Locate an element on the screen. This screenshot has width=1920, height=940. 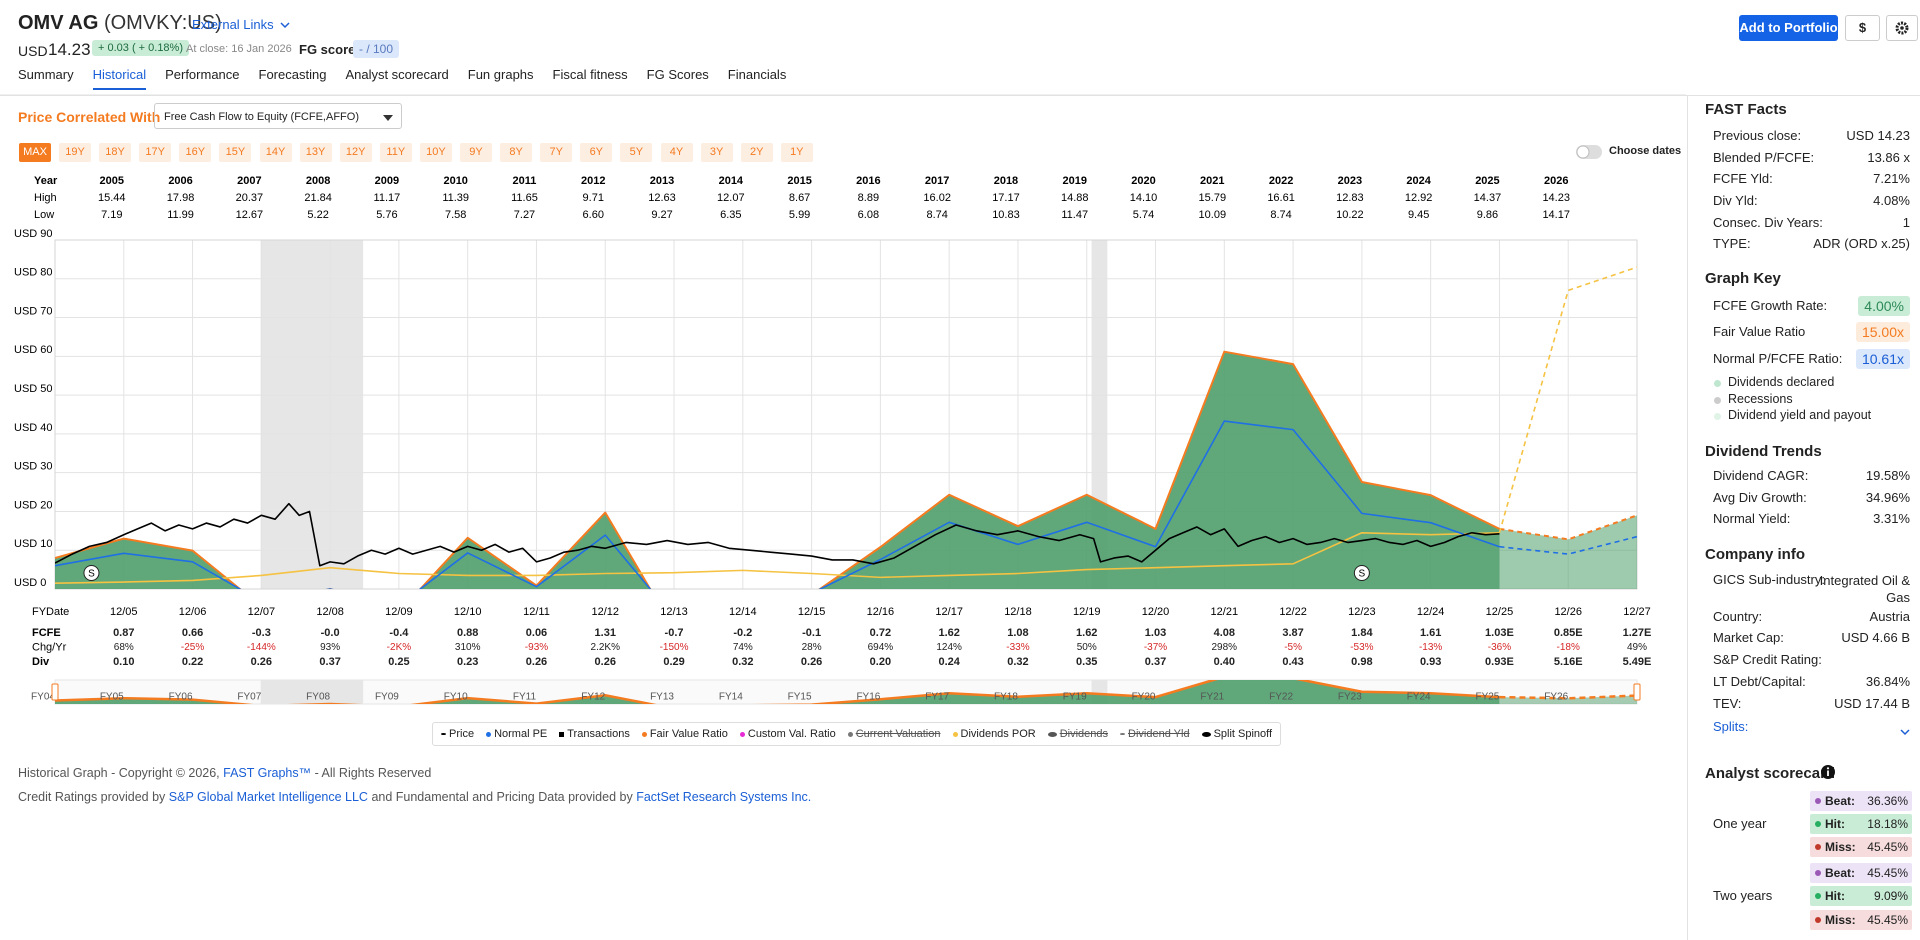
year-table-row-label: High is located at coordinates (45, 198).